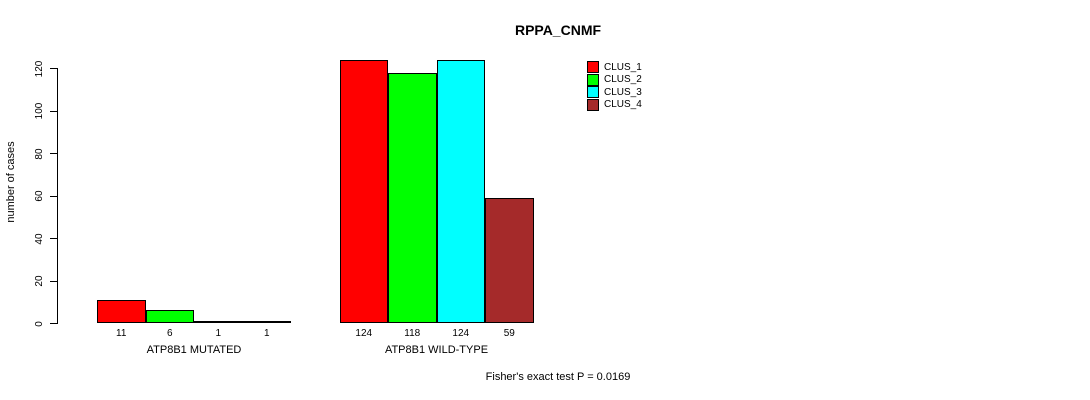  Describe the element at coordinates (39, 239) in the screenshot. I see `y-tick-label: 40` at that location.